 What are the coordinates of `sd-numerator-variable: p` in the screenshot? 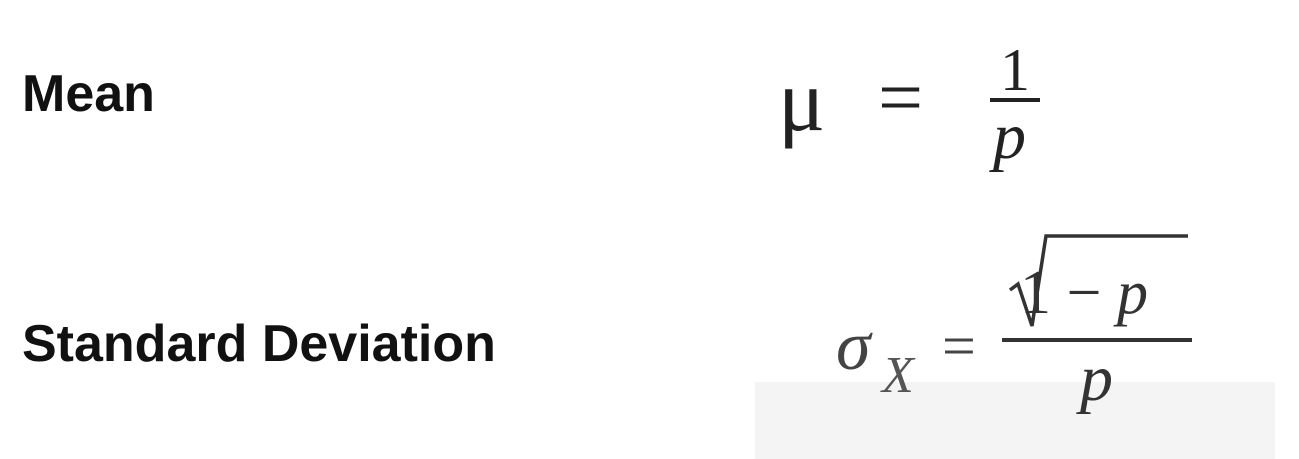 It's located at (1132, 293).